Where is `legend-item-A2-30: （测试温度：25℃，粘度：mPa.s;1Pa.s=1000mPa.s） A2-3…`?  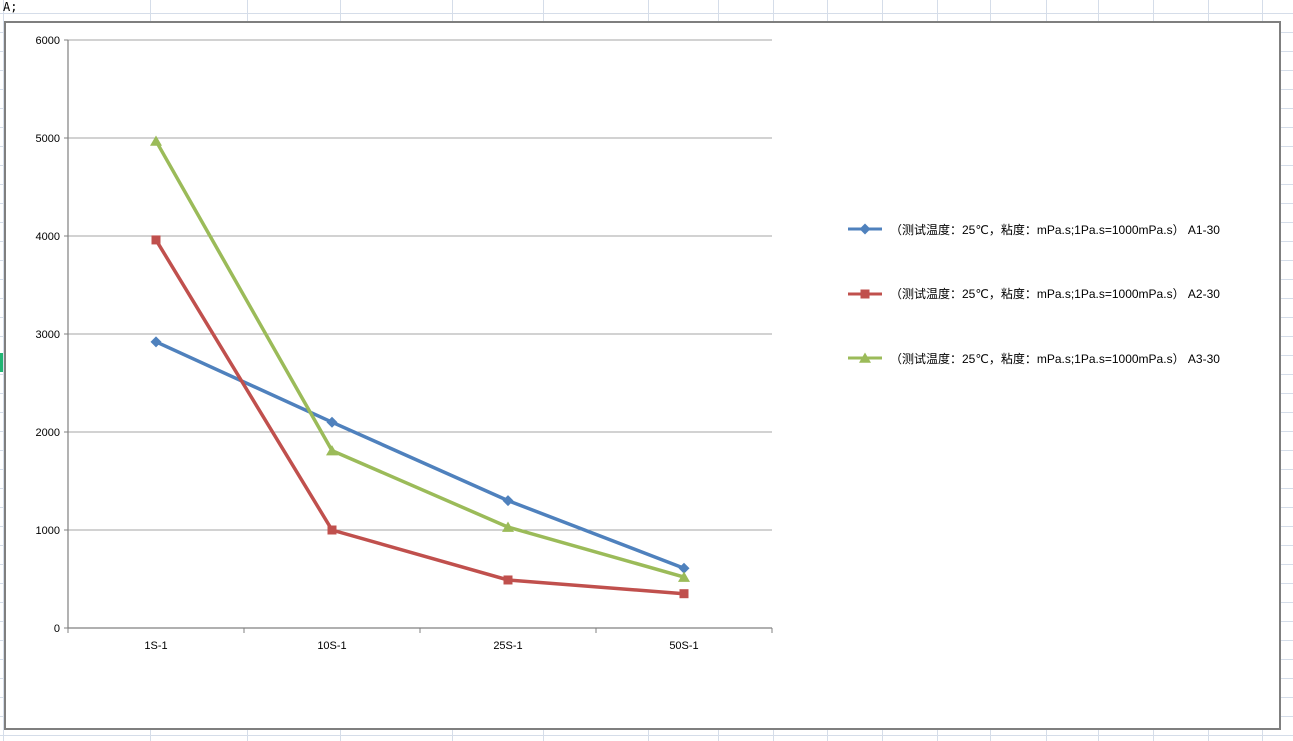
legend-item-A2-30: （测试温度：25℃，粘度：mPa.s;1Pa.s=1000mPa.s） A2-3… is located at coordinates (1034, 294).